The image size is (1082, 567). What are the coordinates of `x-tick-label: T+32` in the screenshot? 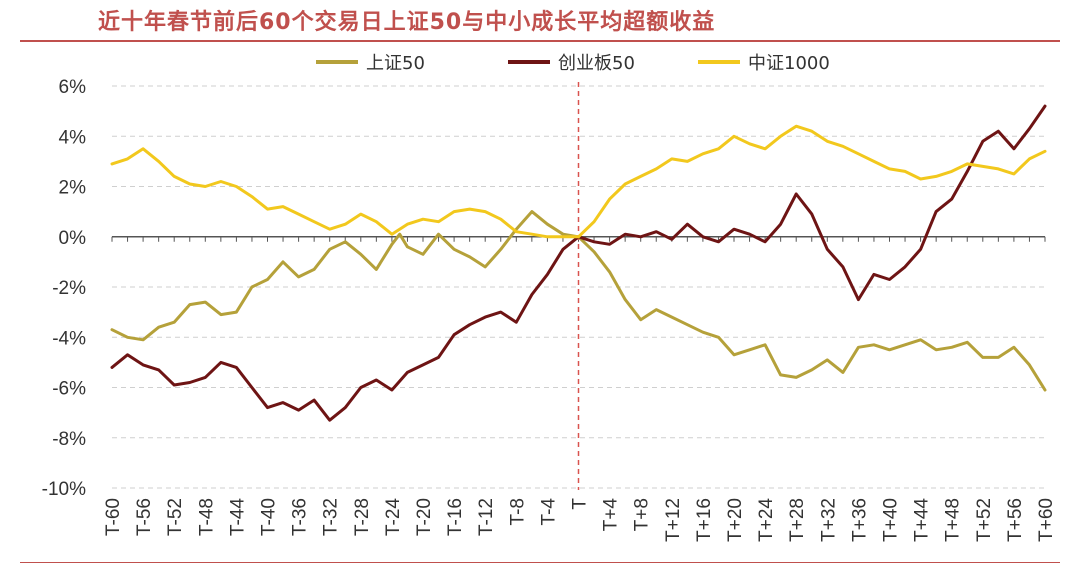 It's located at (828, 520).